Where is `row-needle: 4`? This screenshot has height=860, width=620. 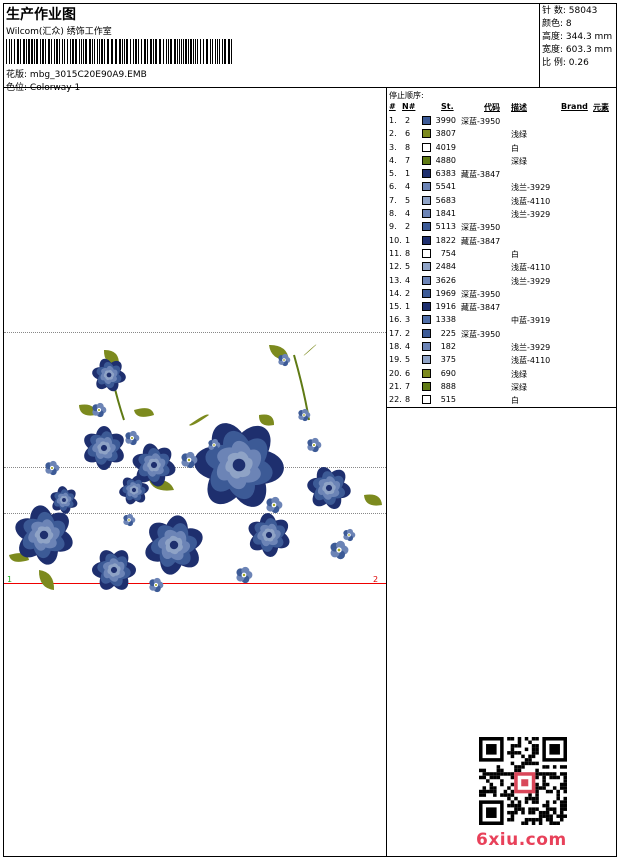
row-needle: 4 is located at coordinates (408, 187).